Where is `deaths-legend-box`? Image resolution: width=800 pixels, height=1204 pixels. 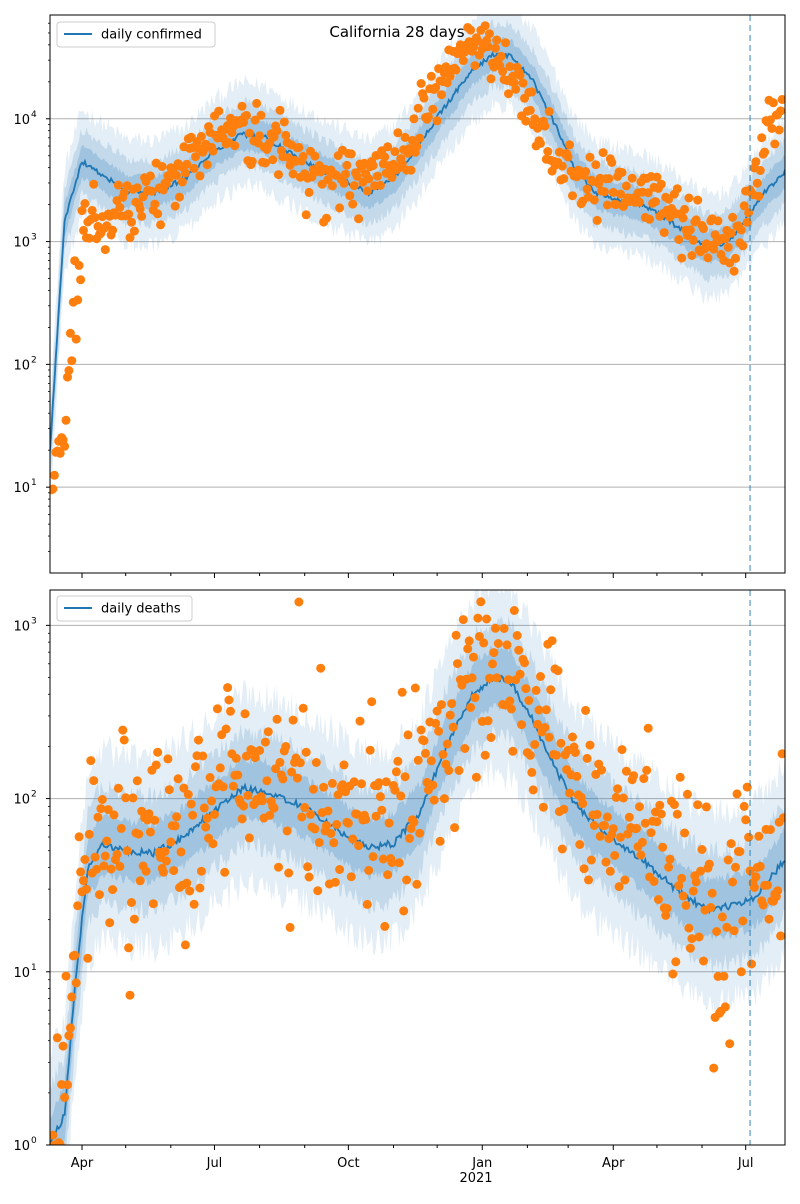 deaths-legend-box is located at coordinates (124, 608).